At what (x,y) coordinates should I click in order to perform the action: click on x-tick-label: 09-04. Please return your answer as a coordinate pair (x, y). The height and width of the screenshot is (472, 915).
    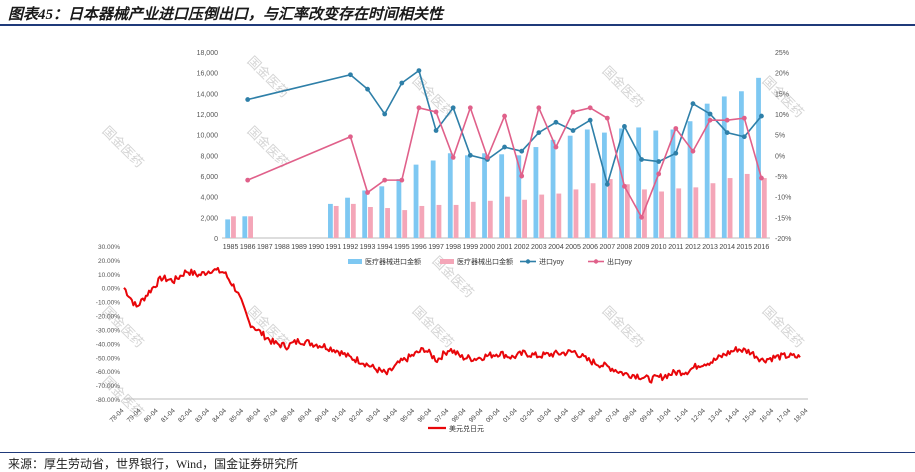
    Looking at the image, I should click on (647, 415).